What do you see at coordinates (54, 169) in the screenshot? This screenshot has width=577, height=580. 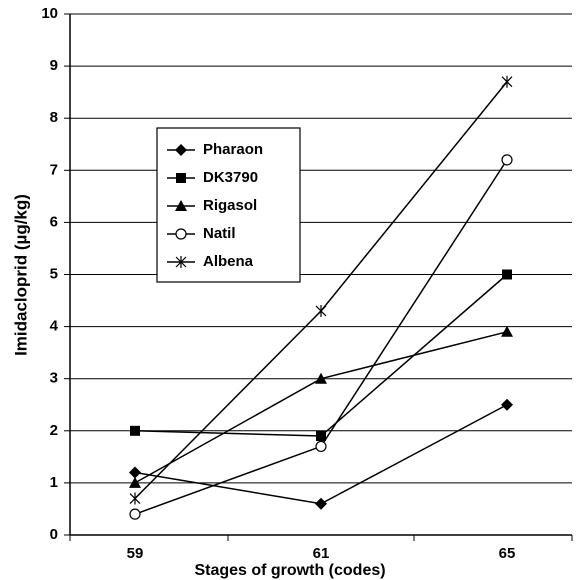 I see `y-tick-label: 7` at bounding box center [54, 169].